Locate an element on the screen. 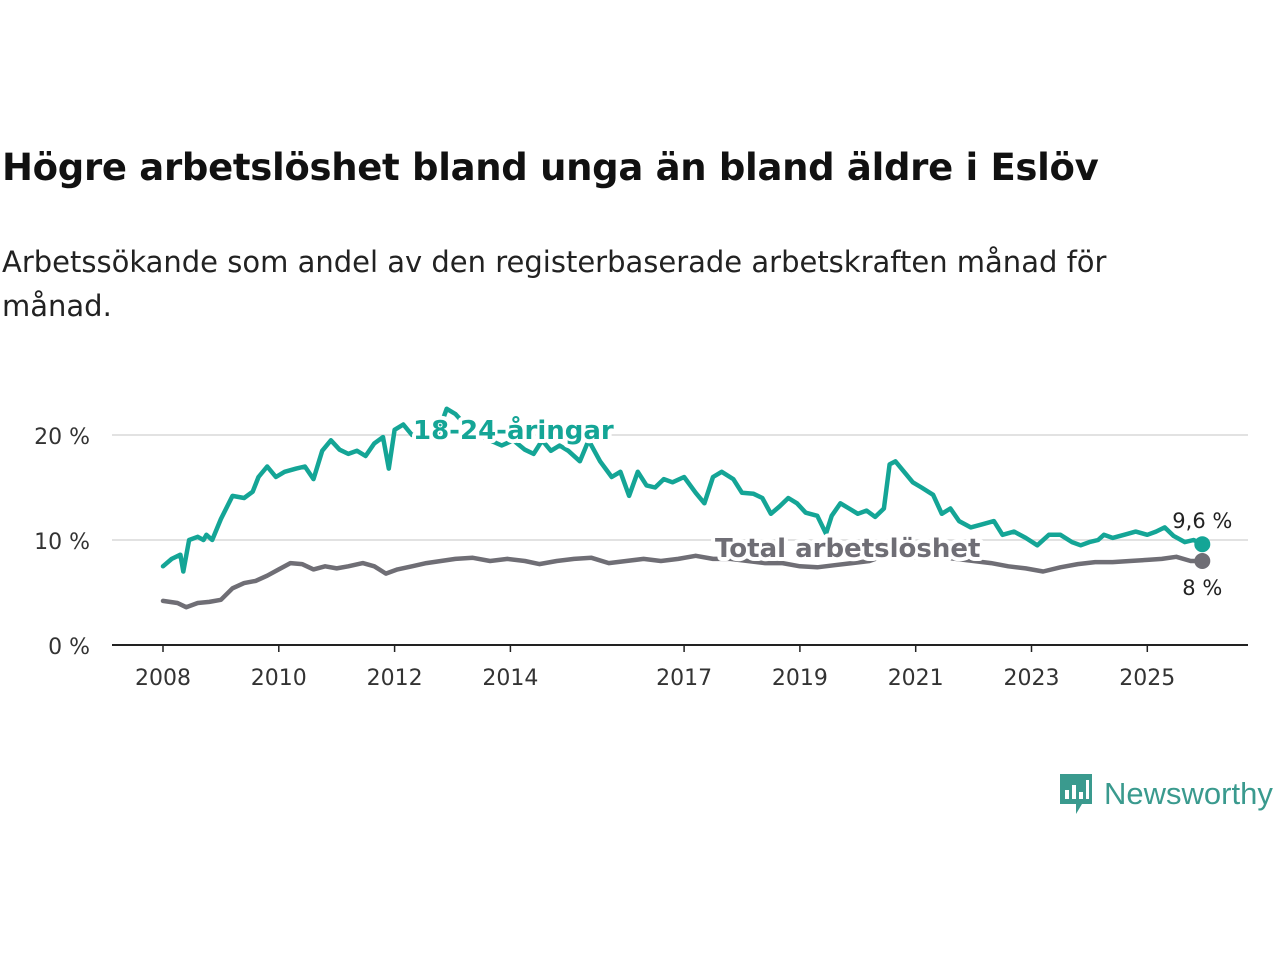 This screenshot has width=1280, height=960. series-label-total-halo: Total arbetslöshet is located at coordinates (847, 549).